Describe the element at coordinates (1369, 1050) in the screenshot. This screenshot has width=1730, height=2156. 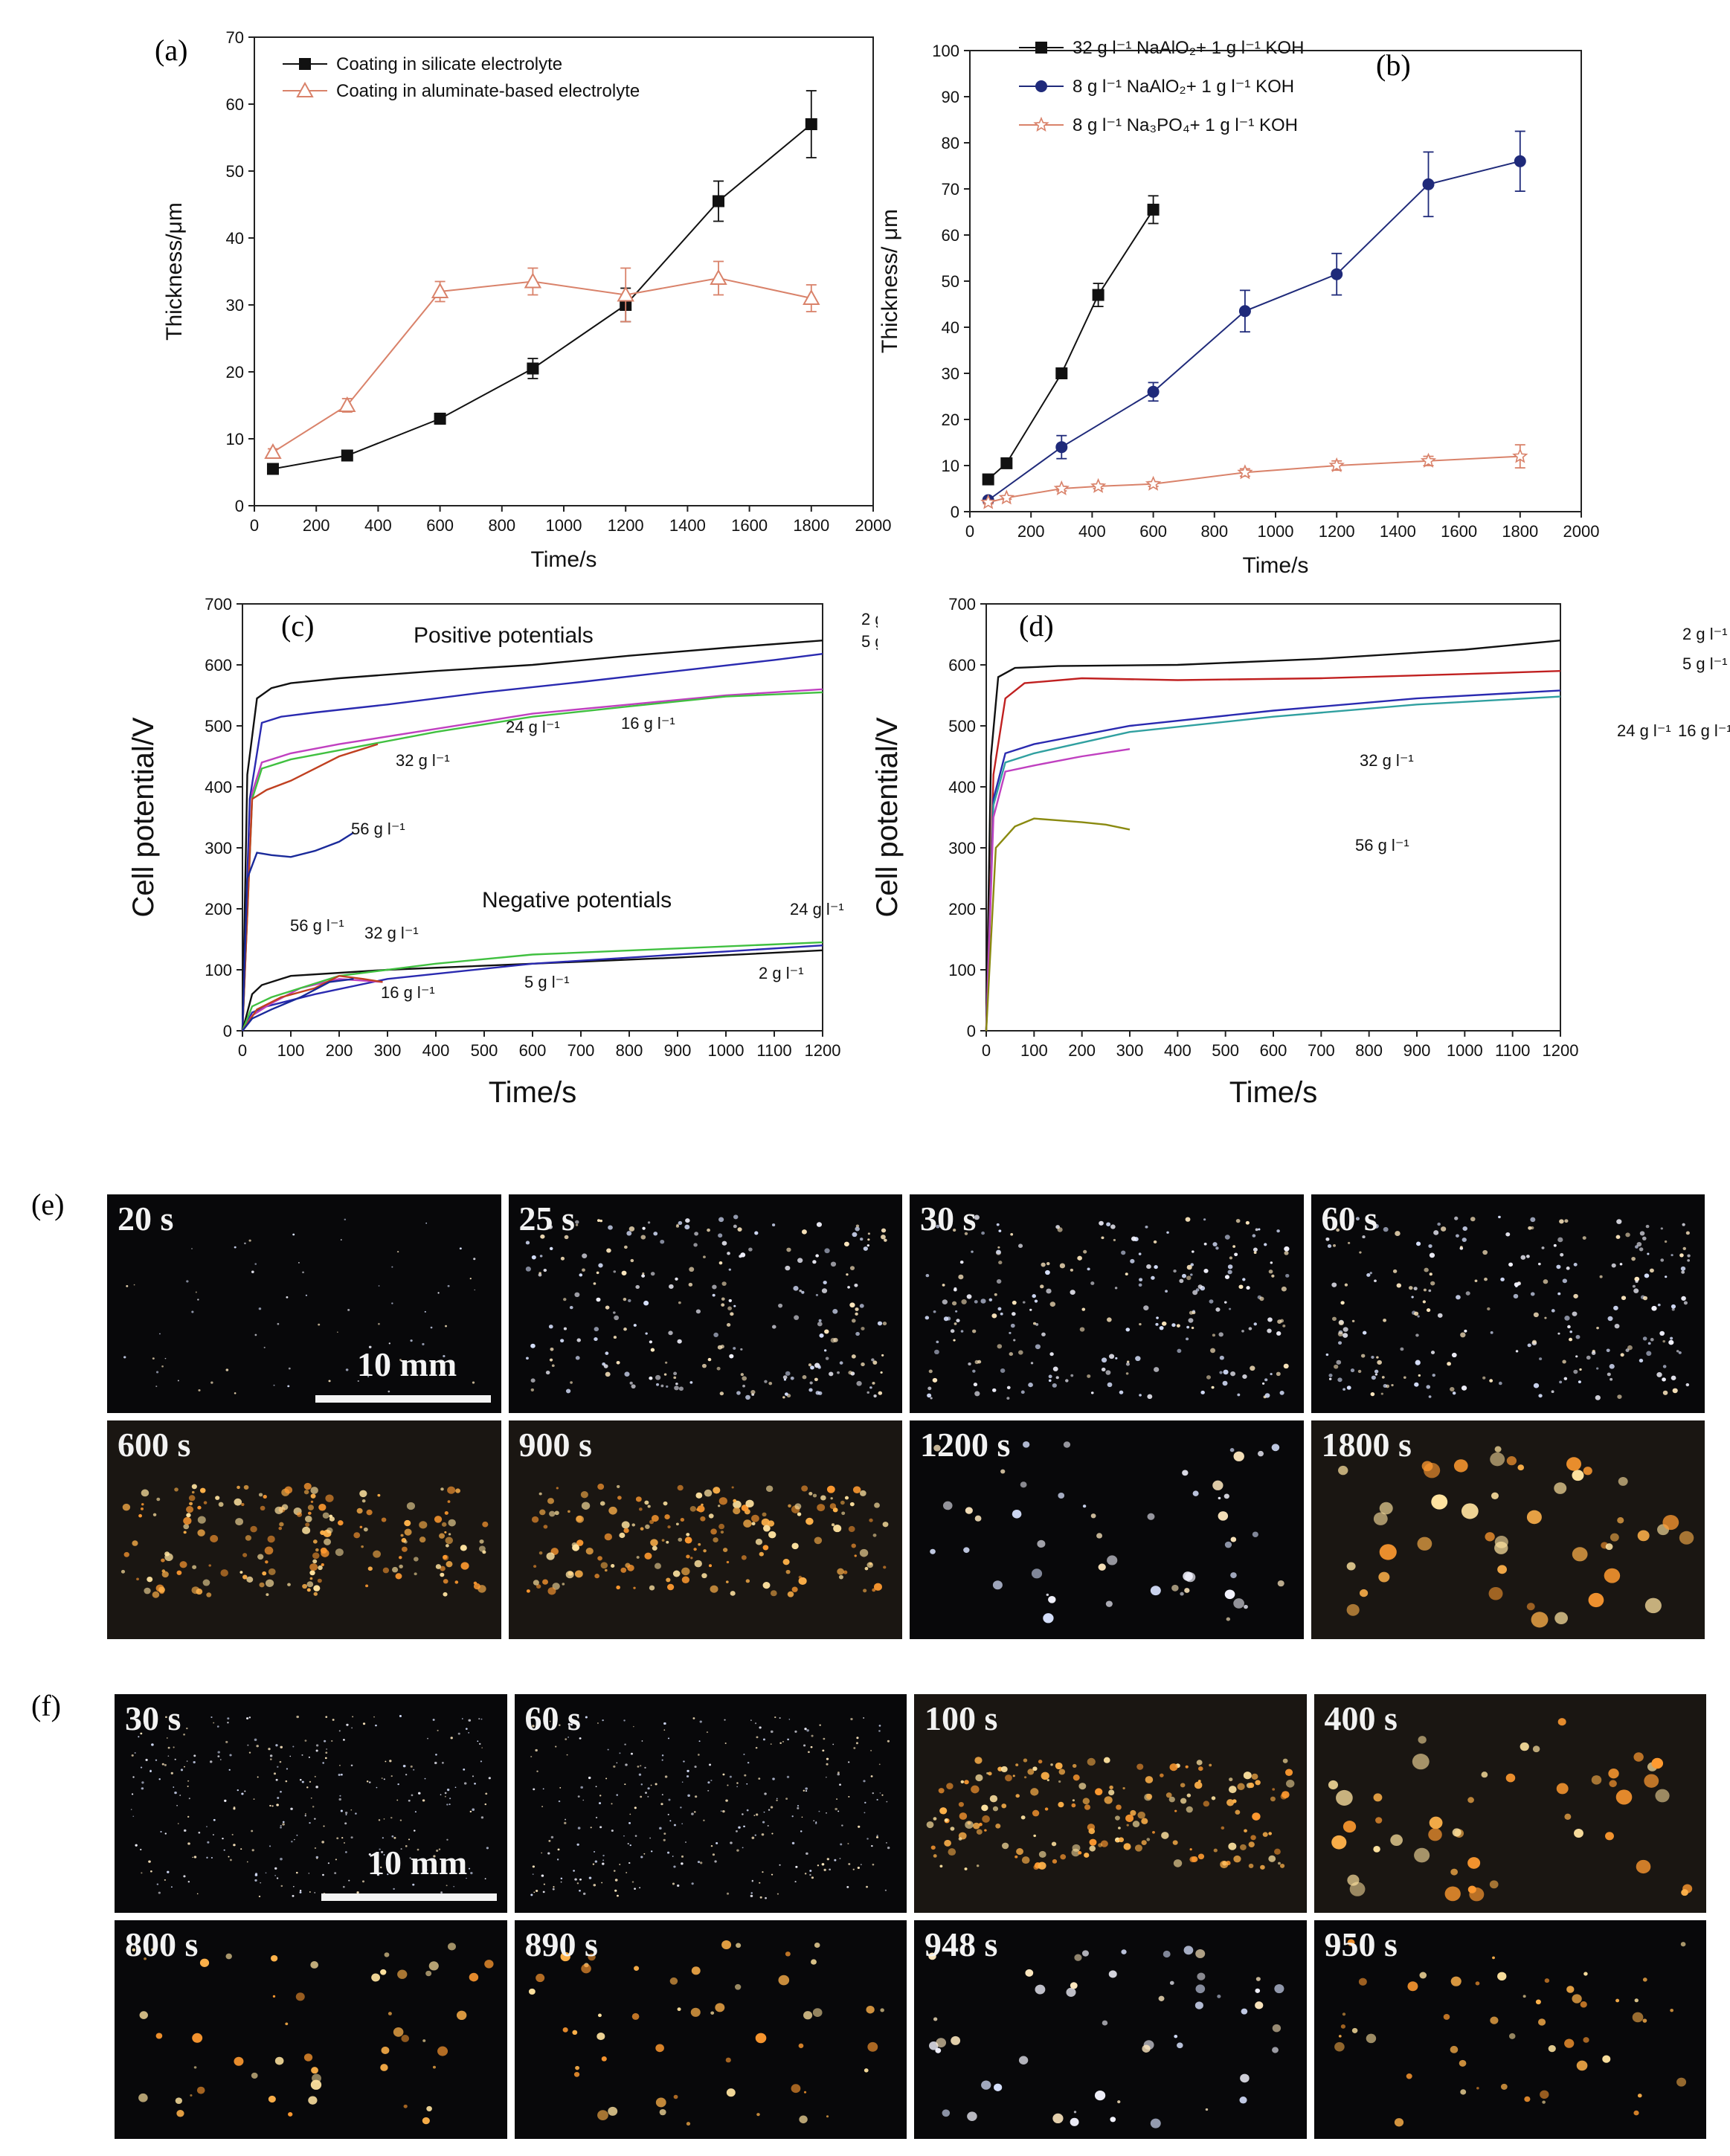
I see `x-tick-label: 800` at that location.